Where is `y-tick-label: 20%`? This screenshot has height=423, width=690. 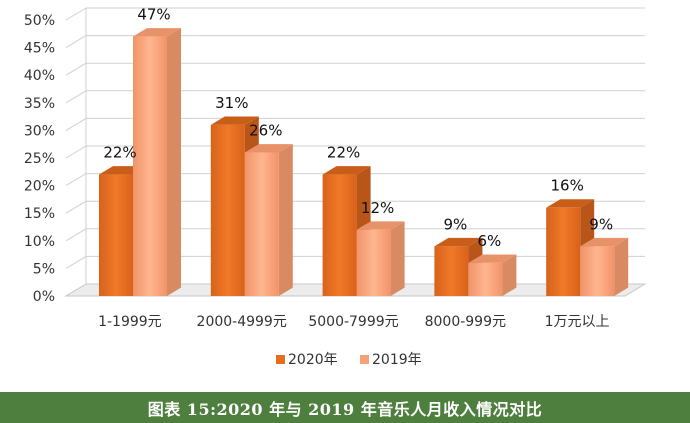 y-tick-label: 20% is located at coordinates (39, 187).